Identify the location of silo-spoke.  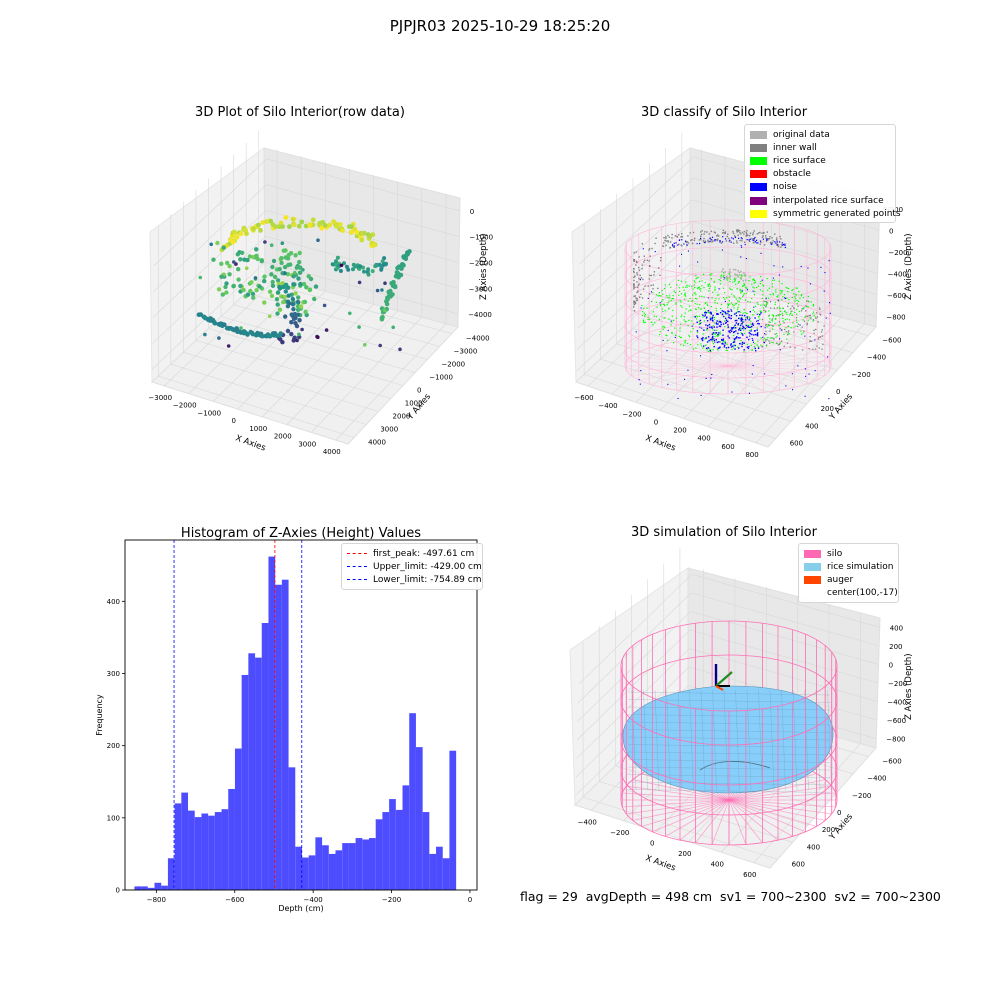
(772, 359).